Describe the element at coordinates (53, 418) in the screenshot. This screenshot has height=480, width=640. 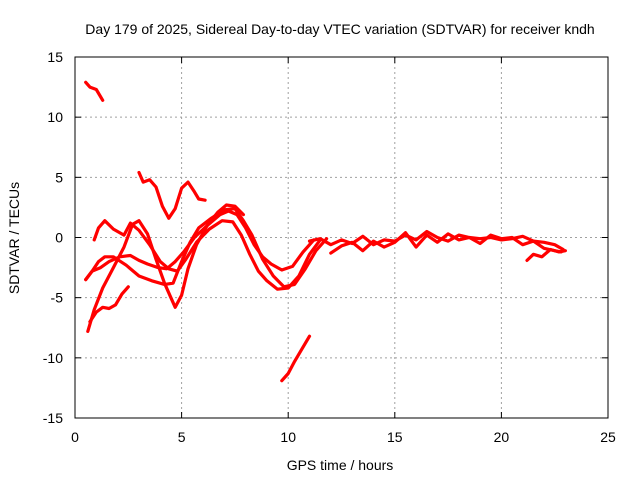
I see `y-tick-label: -15` at that location.